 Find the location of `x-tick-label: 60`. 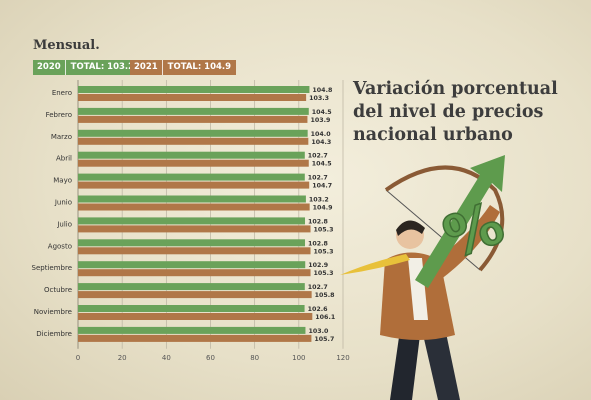

x-tick-label: 60 is located at coordinates (210, 358).